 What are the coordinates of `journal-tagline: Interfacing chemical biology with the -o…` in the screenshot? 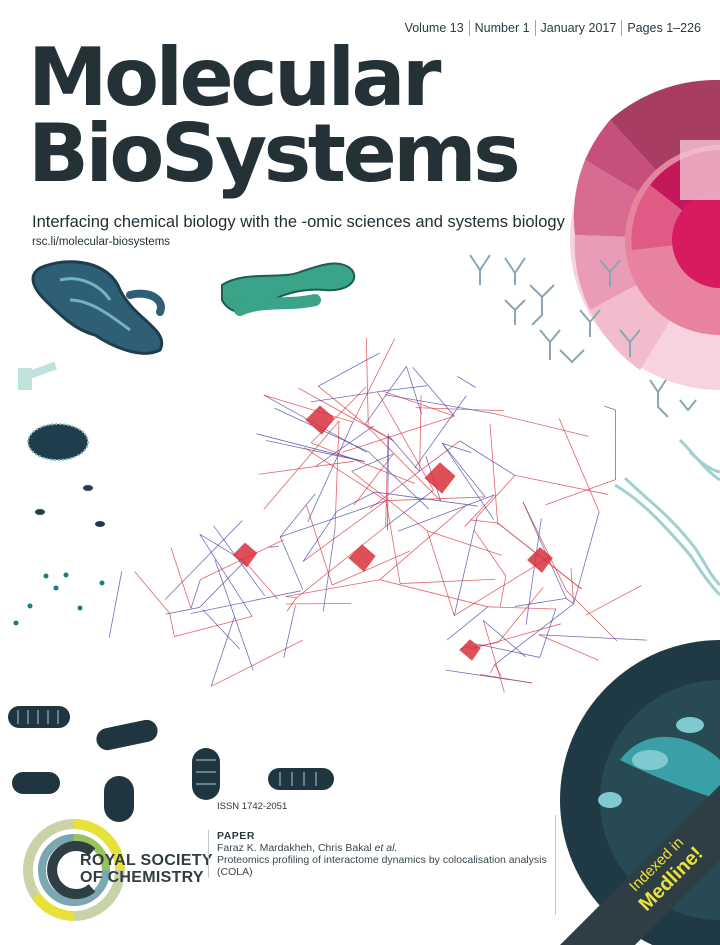 It's located at (298, 222).